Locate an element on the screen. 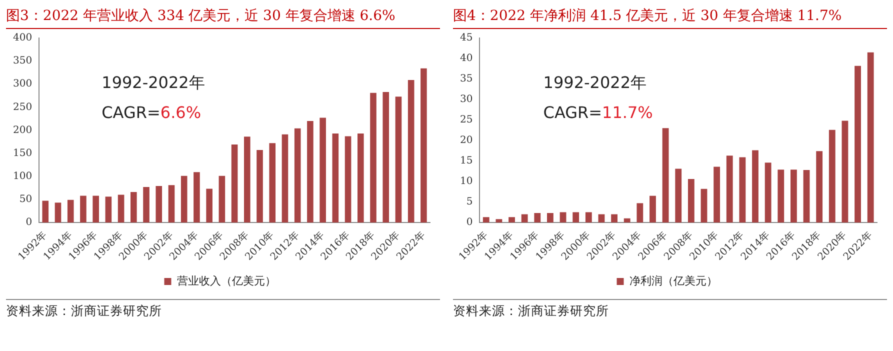 This screenshot has height=351, width=893. y-tick-label: 20 is located at coordinates (466, 140).